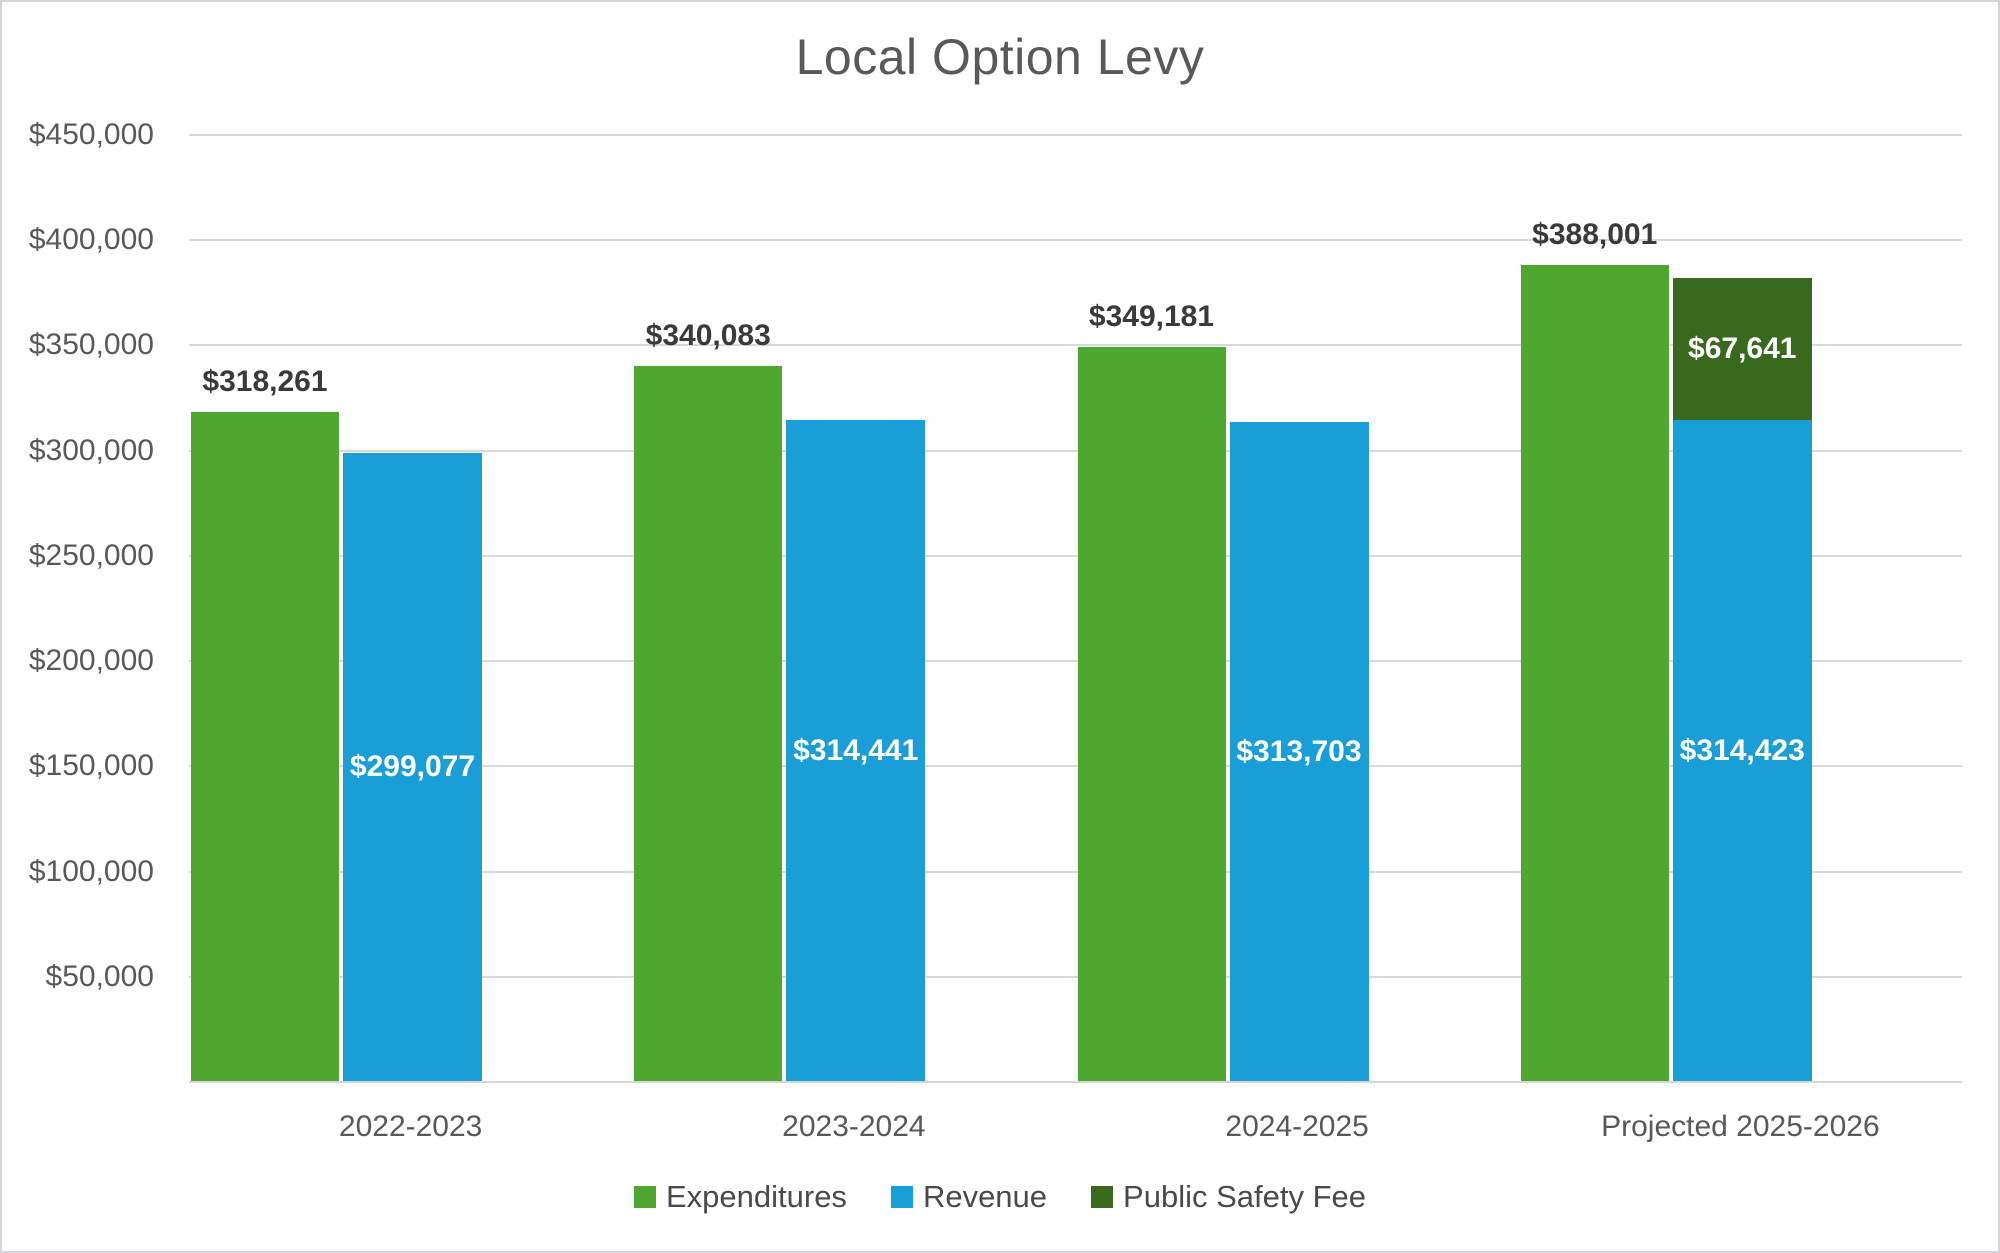  Describe the element at coordinates (756, 1196) in the screenshot. I see `legend-label: Expenditures` at that location.